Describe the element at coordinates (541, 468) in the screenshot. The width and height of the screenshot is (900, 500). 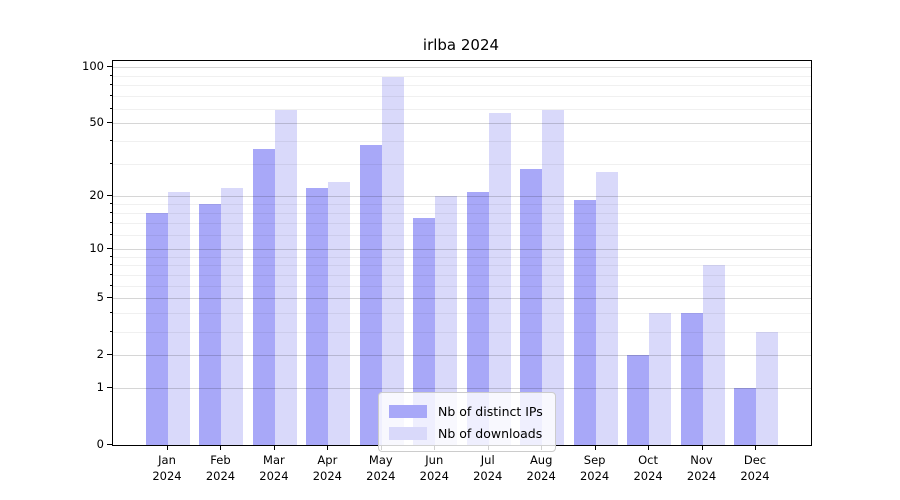
I see `x-tick-label-aug: Aug 2024` at that location.